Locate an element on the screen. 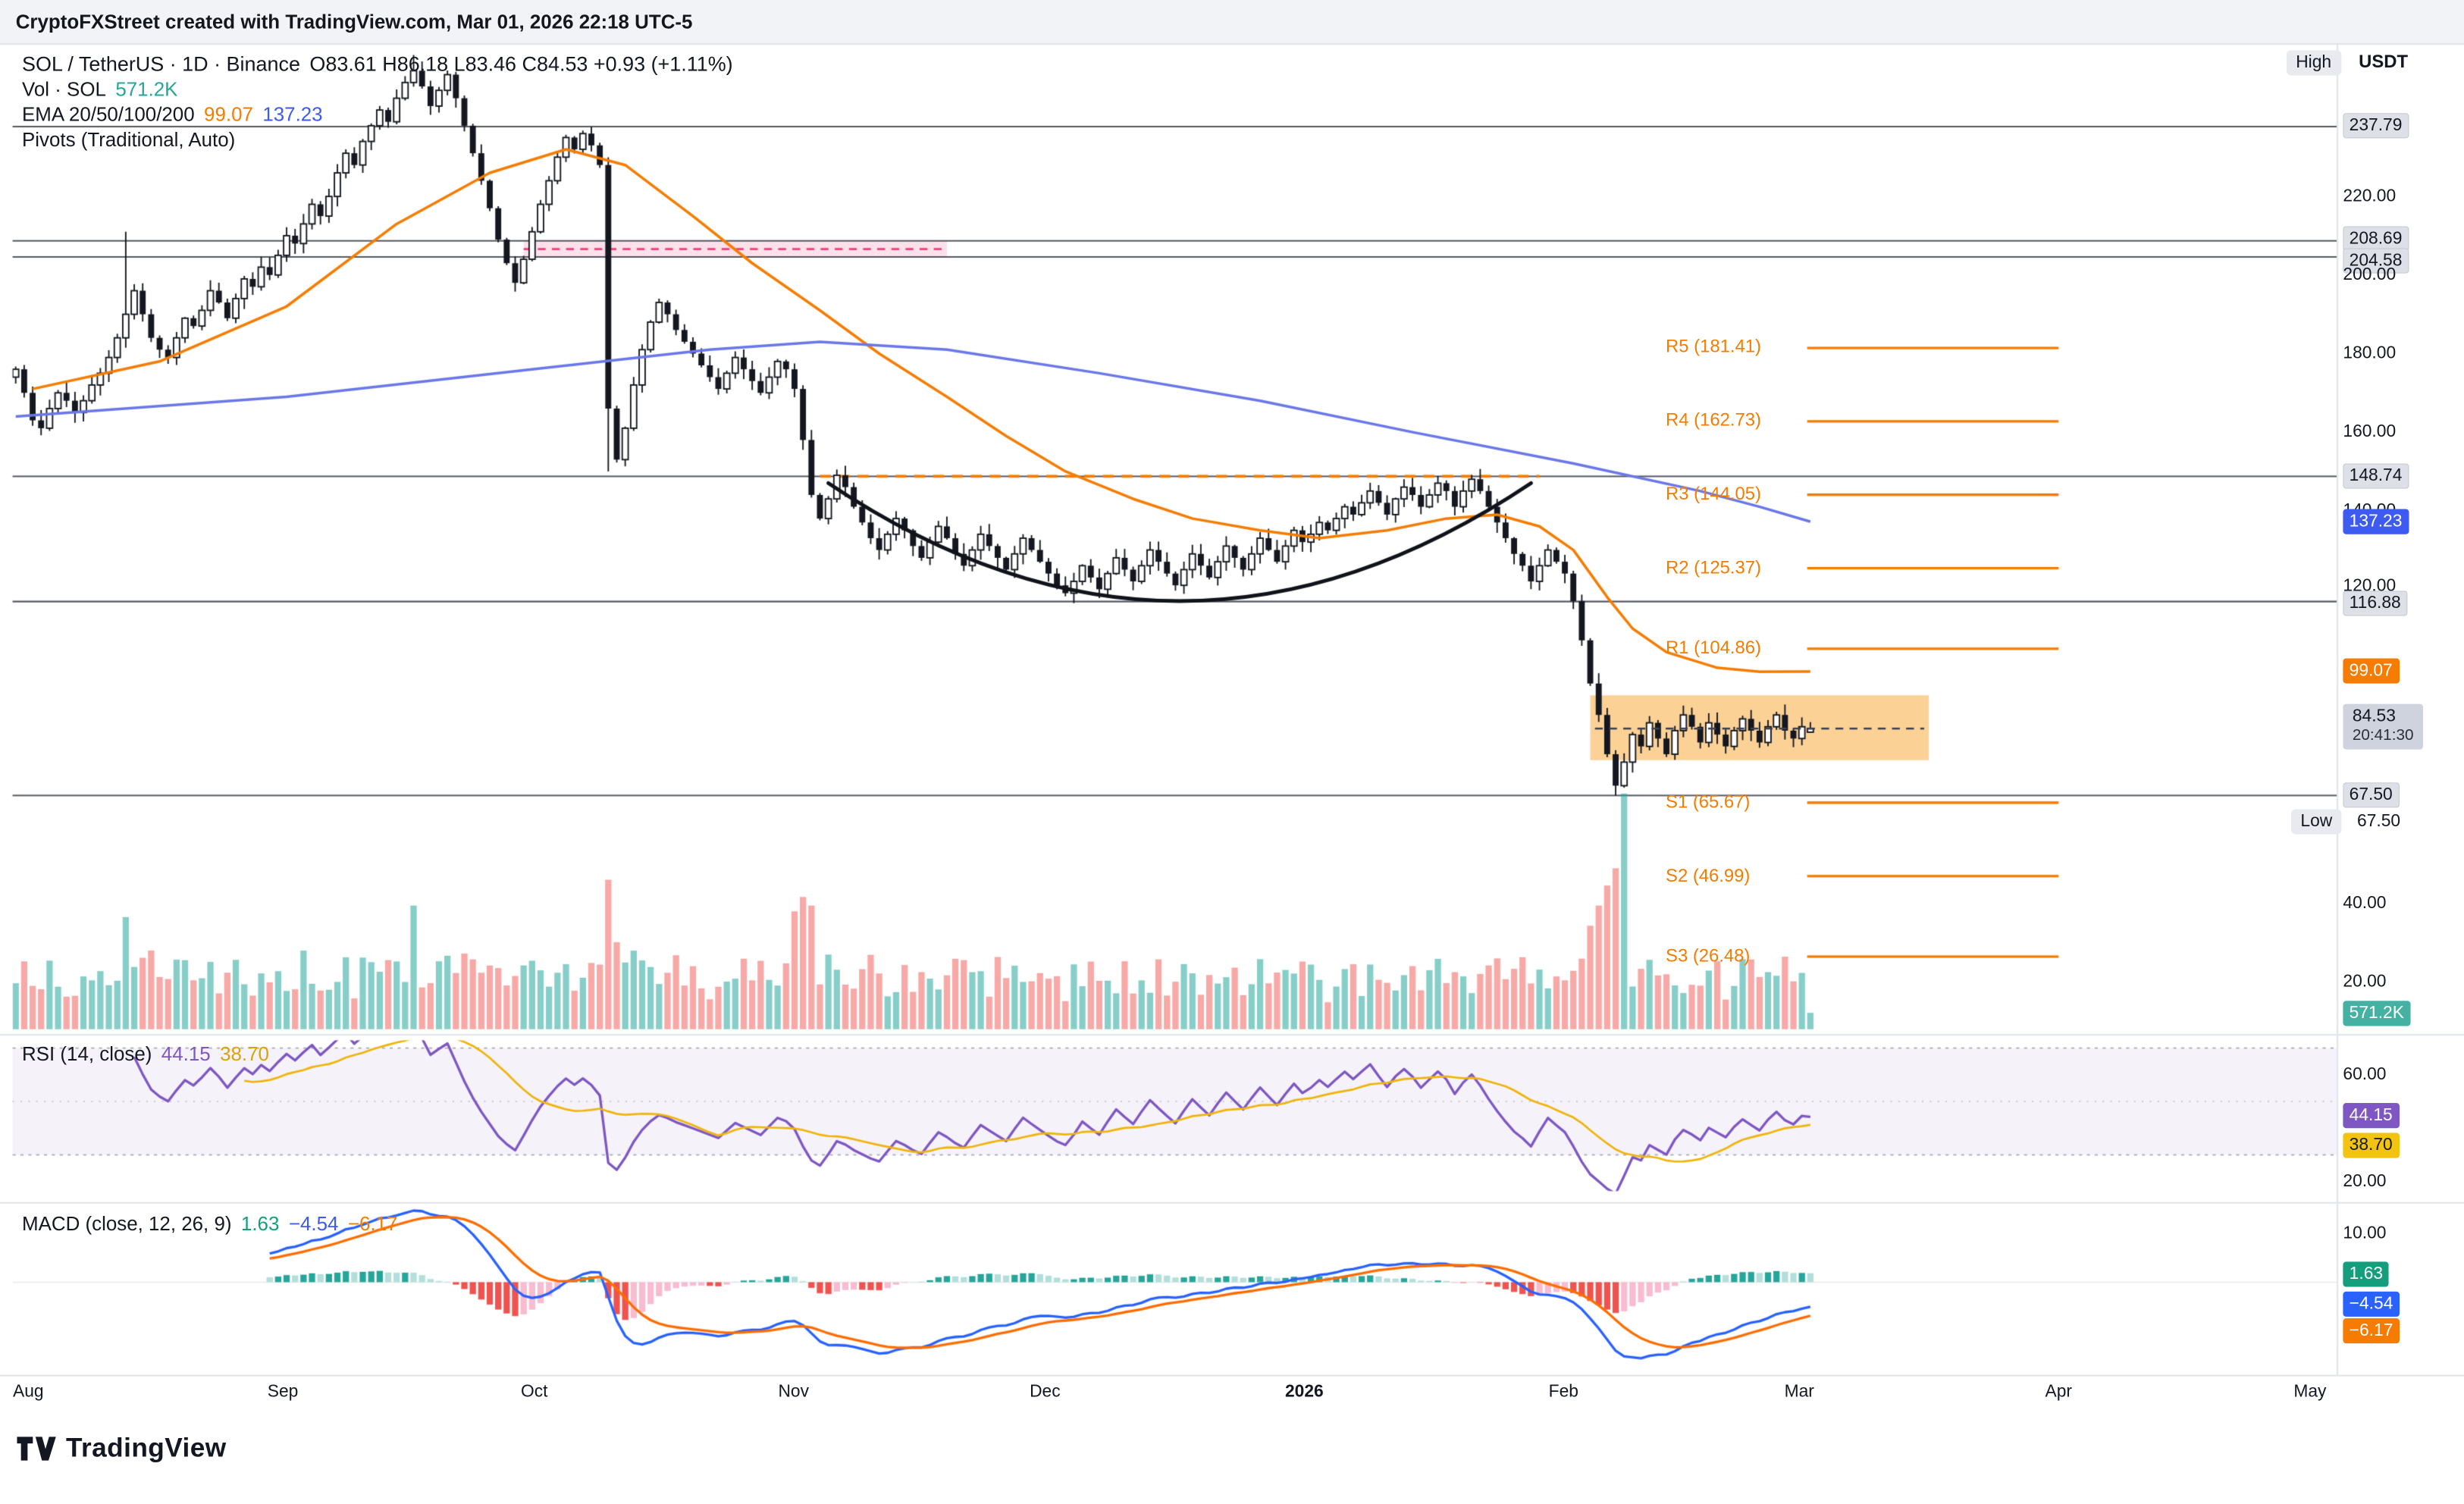  time-axis-label-sep: Sep is located at coordinates (283, 1392).